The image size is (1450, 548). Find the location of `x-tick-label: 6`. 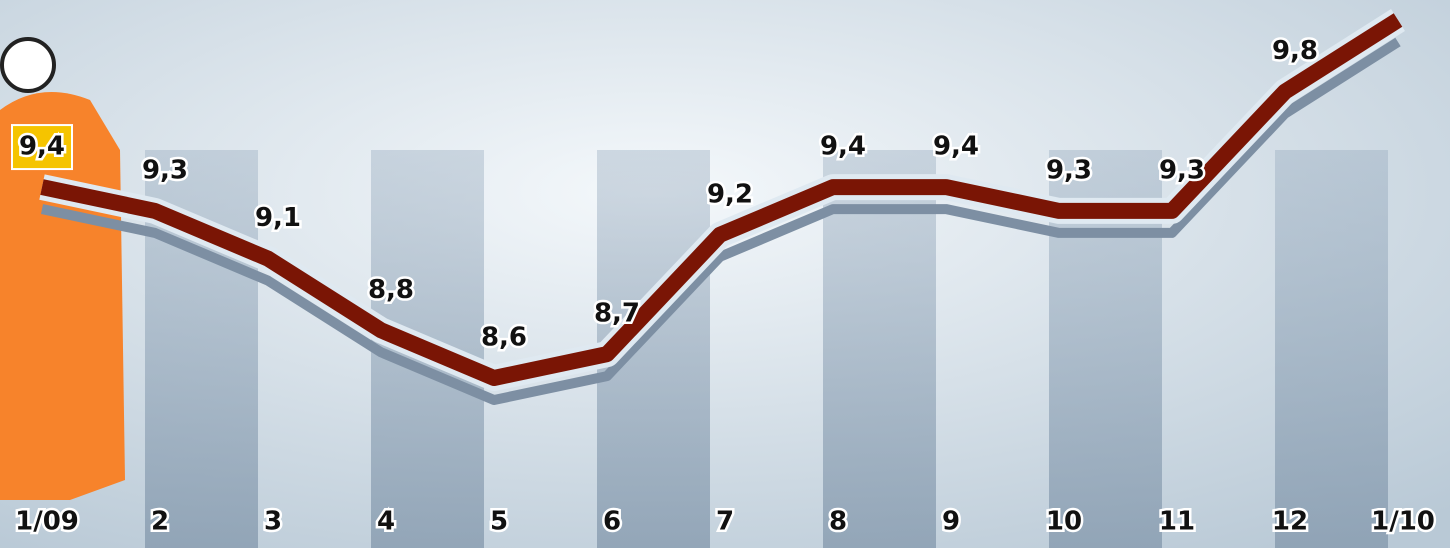

x-tick-label: 6 is located at coordinates (612, 522).